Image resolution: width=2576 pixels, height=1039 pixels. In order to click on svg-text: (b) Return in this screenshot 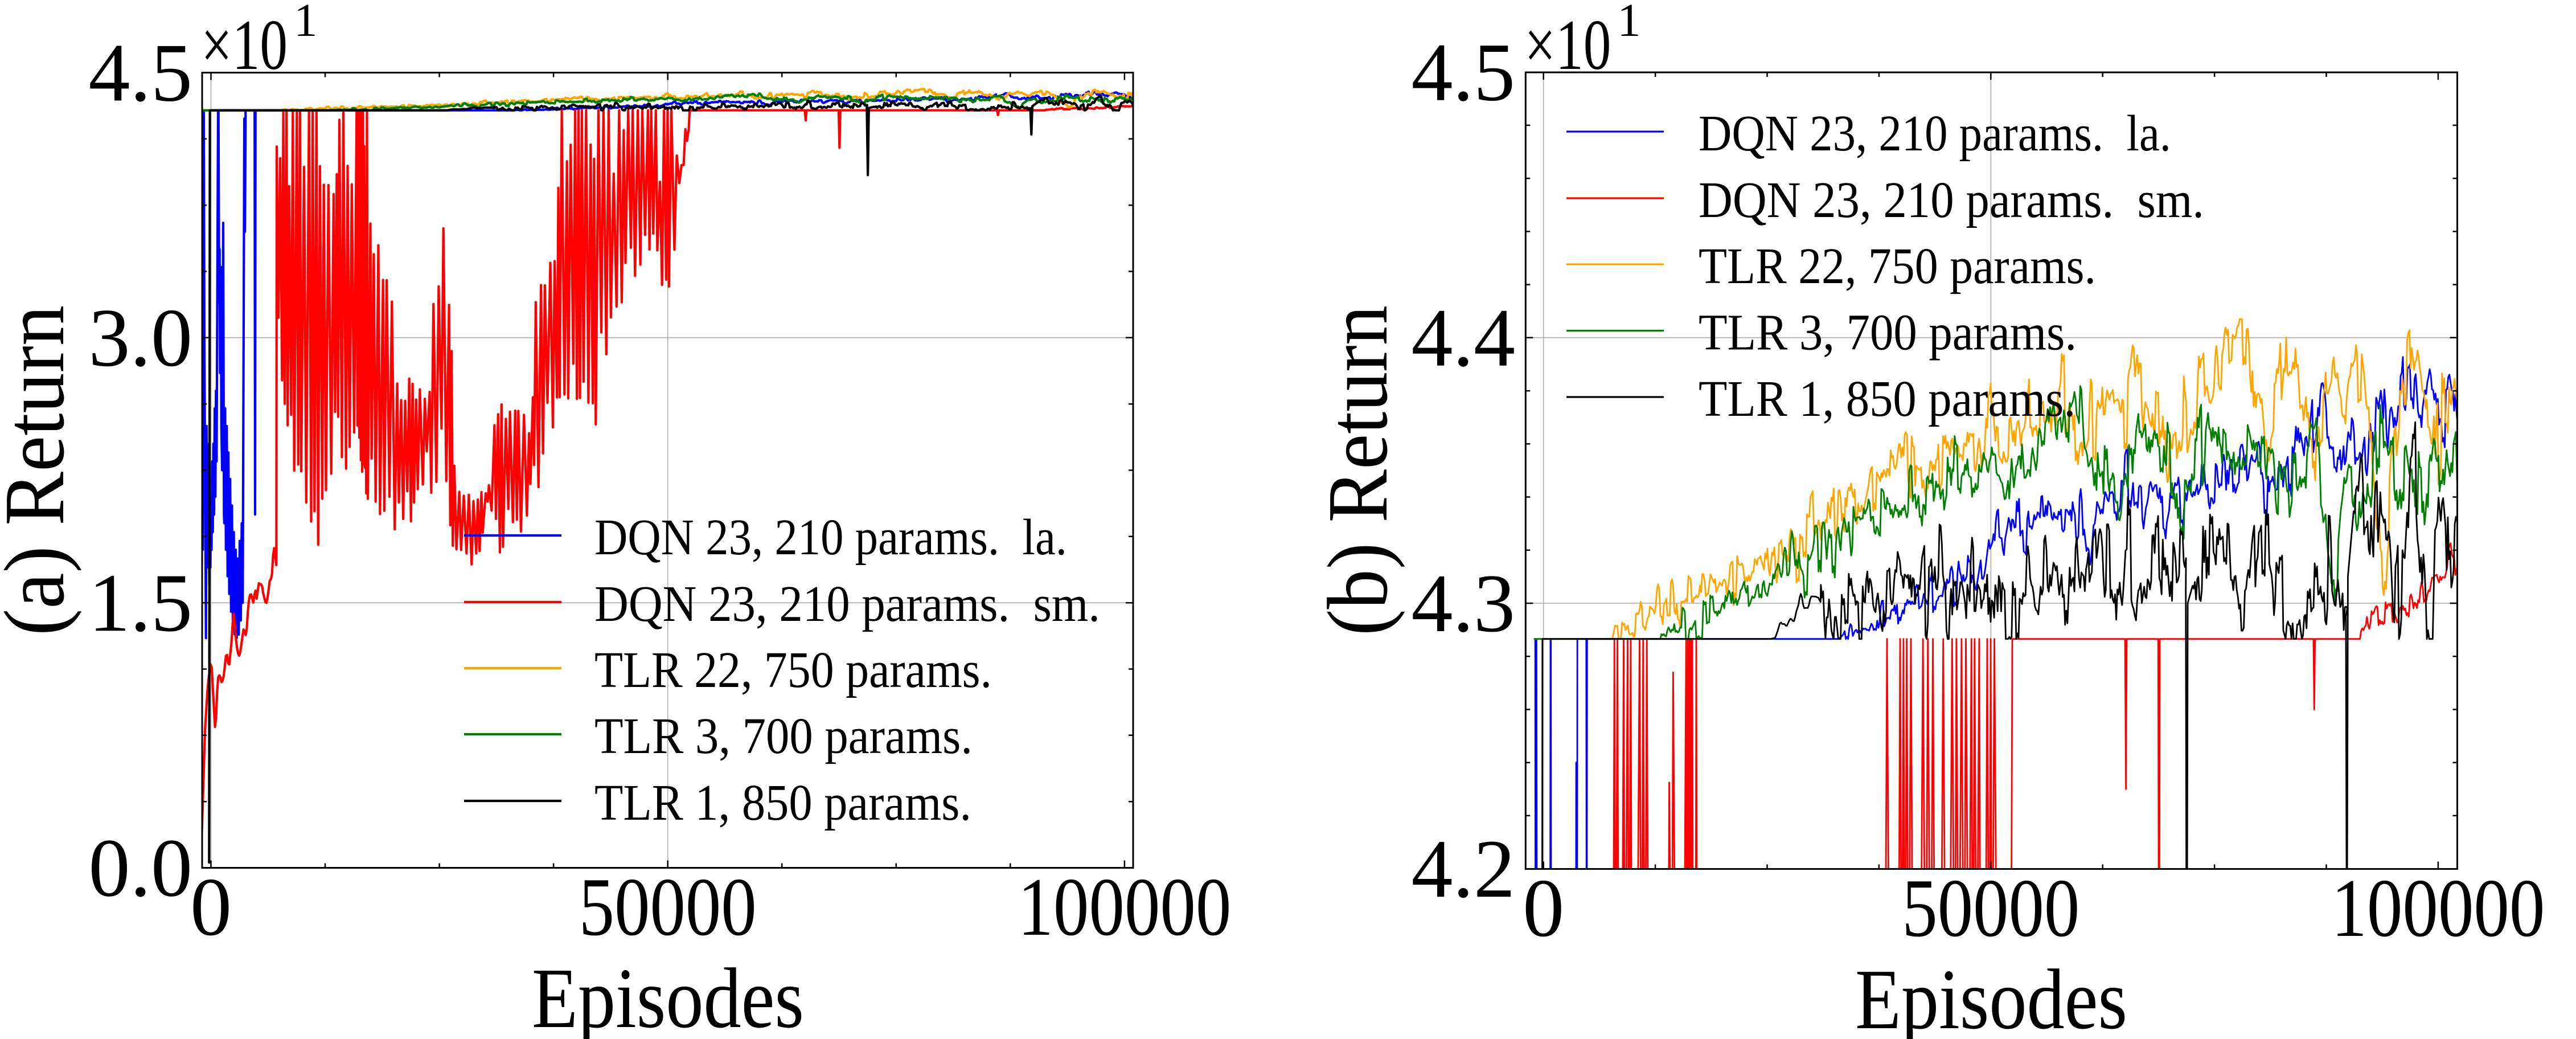, I will do `click(1357, 470)`.